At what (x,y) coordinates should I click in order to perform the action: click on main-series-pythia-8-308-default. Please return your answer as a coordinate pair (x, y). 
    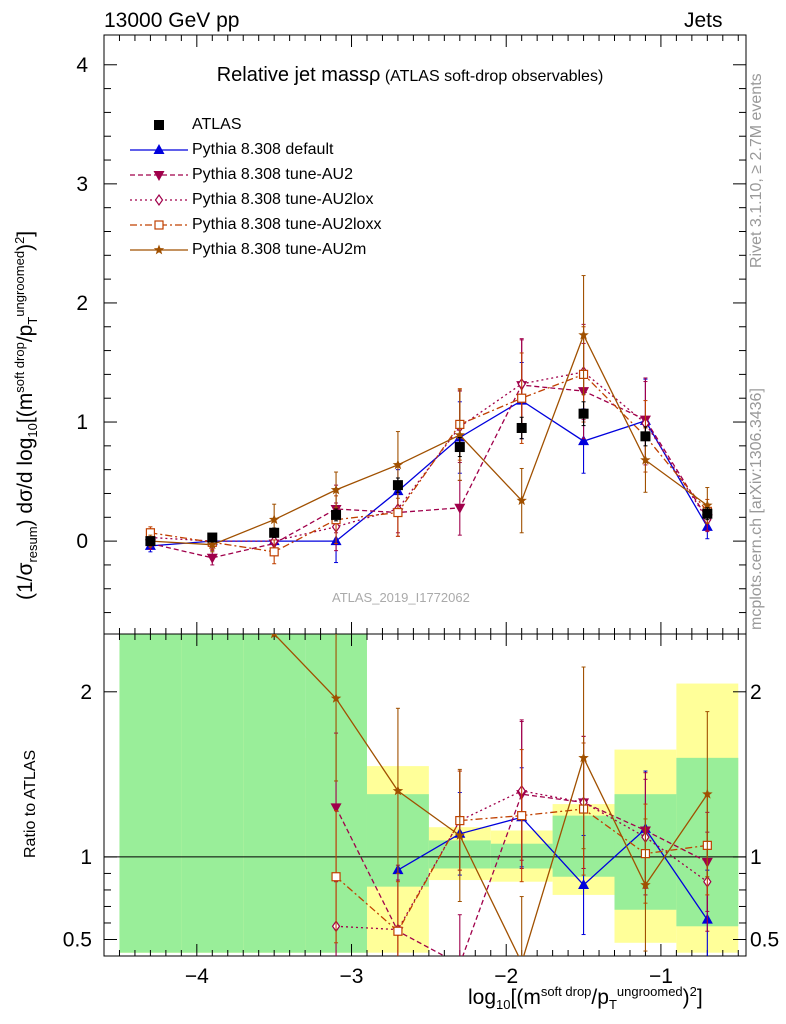
    Looking at the image, I should click on (428, 462).